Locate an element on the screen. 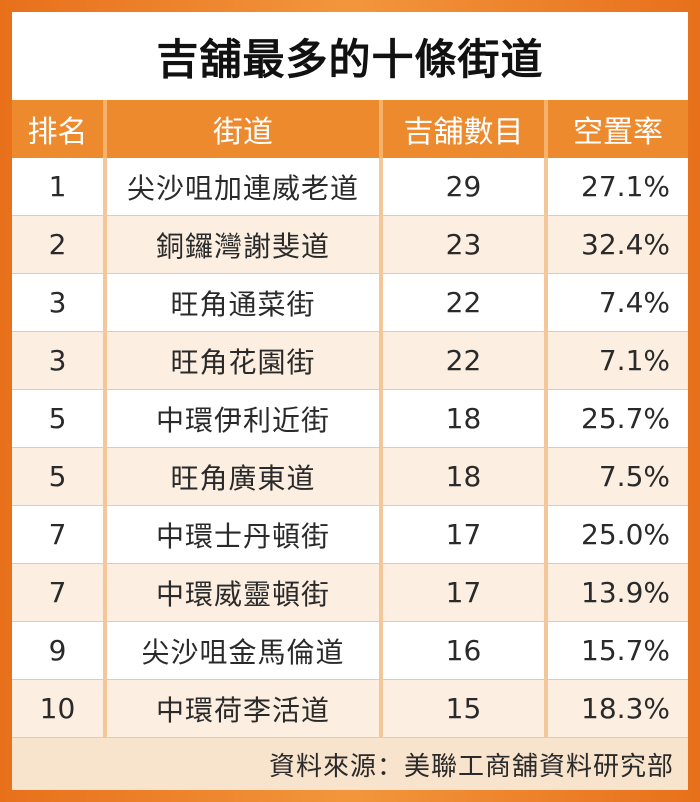 The width and height of the screenshot is (700, 802). header-count: 吉舖數目 is located at coordinates (465, 129).